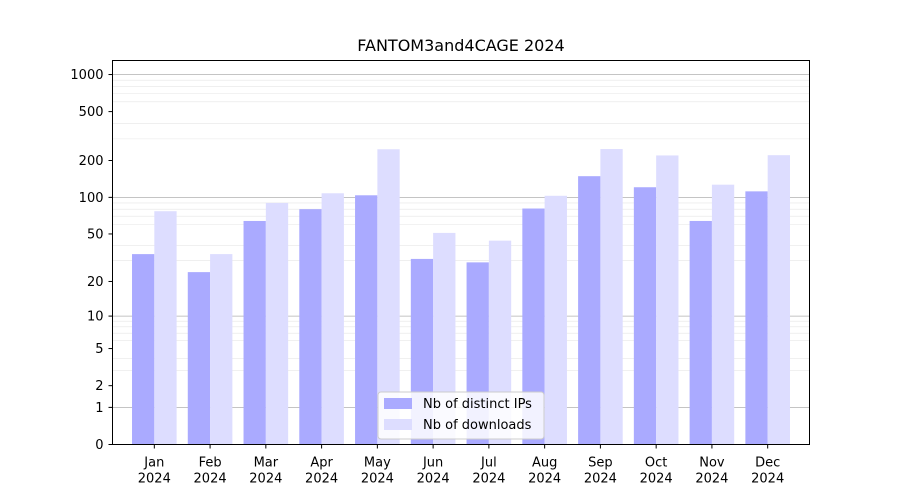 Image resolution: width=900 pixels, height=500 pixels. Describe the element at coordinates (544, 471) in the screenshot. I see `x-tick-label: Aug 2024` at that location.